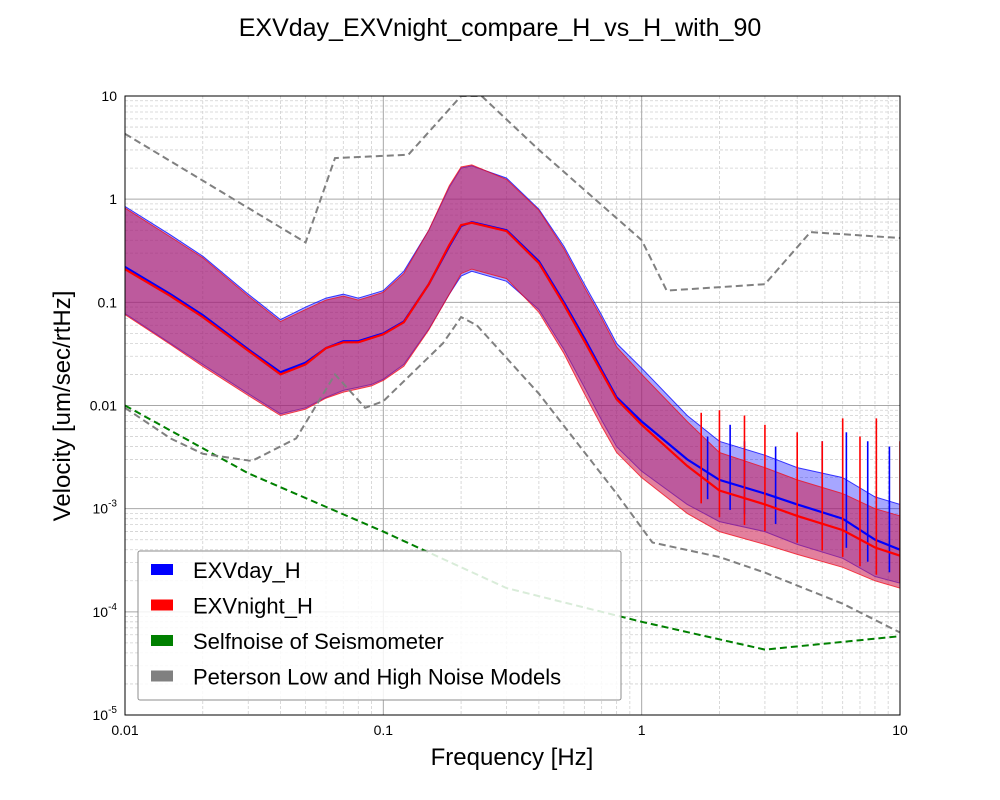  What do you see at coordinates (512, 757) in the screenshot?
I see `x-axis-label: Frequency [Hz]` at bounding box center [512, 757].